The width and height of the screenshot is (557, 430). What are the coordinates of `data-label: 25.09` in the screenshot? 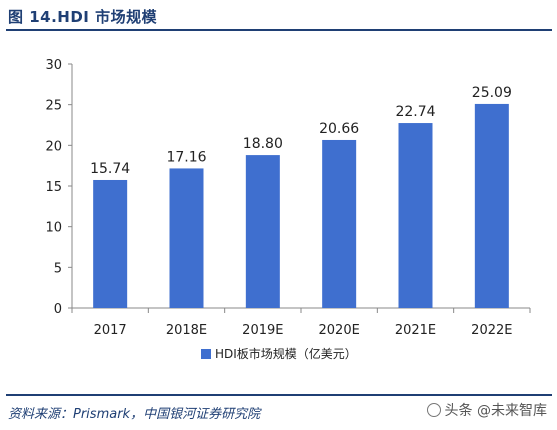 It's located at (492, 93).